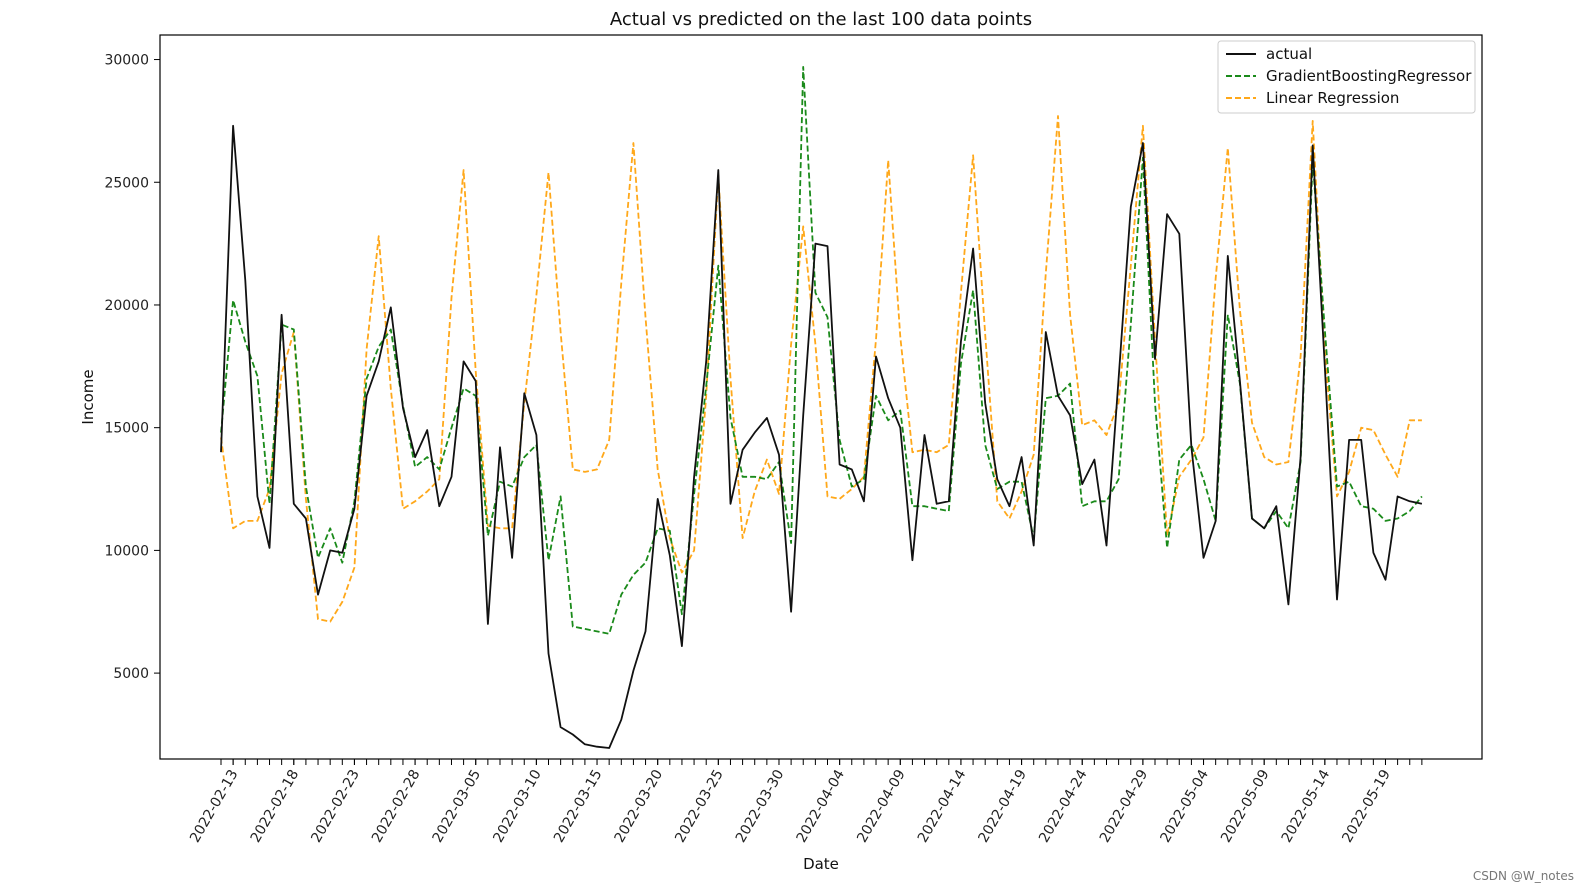 This screenshot has width=1588, height=893. Describe the element at coordinates (1523, 876) in the screenshot. I see `watermark: CSDN @W_notes` at that location.